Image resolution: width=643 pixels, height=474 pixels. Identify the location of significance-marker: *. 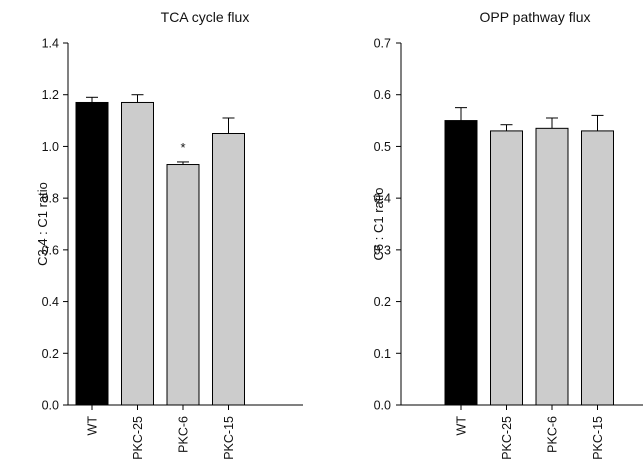
(182, 147).